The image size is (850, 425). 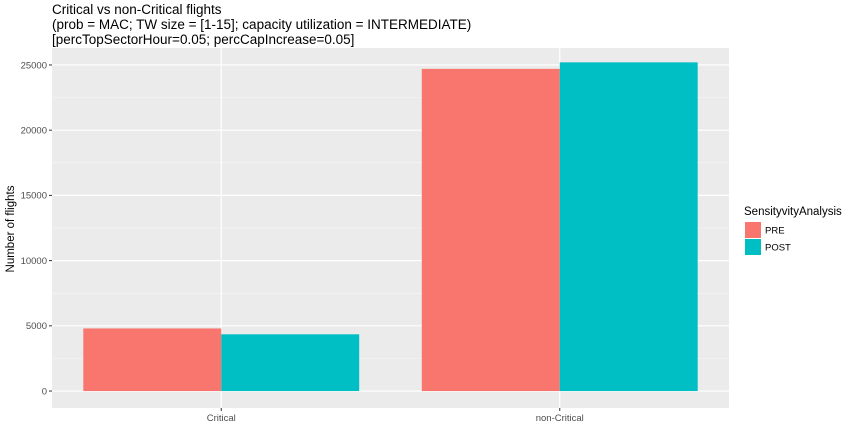 I want to click on x-tick-label: Critical, so click(x=221, y=418).